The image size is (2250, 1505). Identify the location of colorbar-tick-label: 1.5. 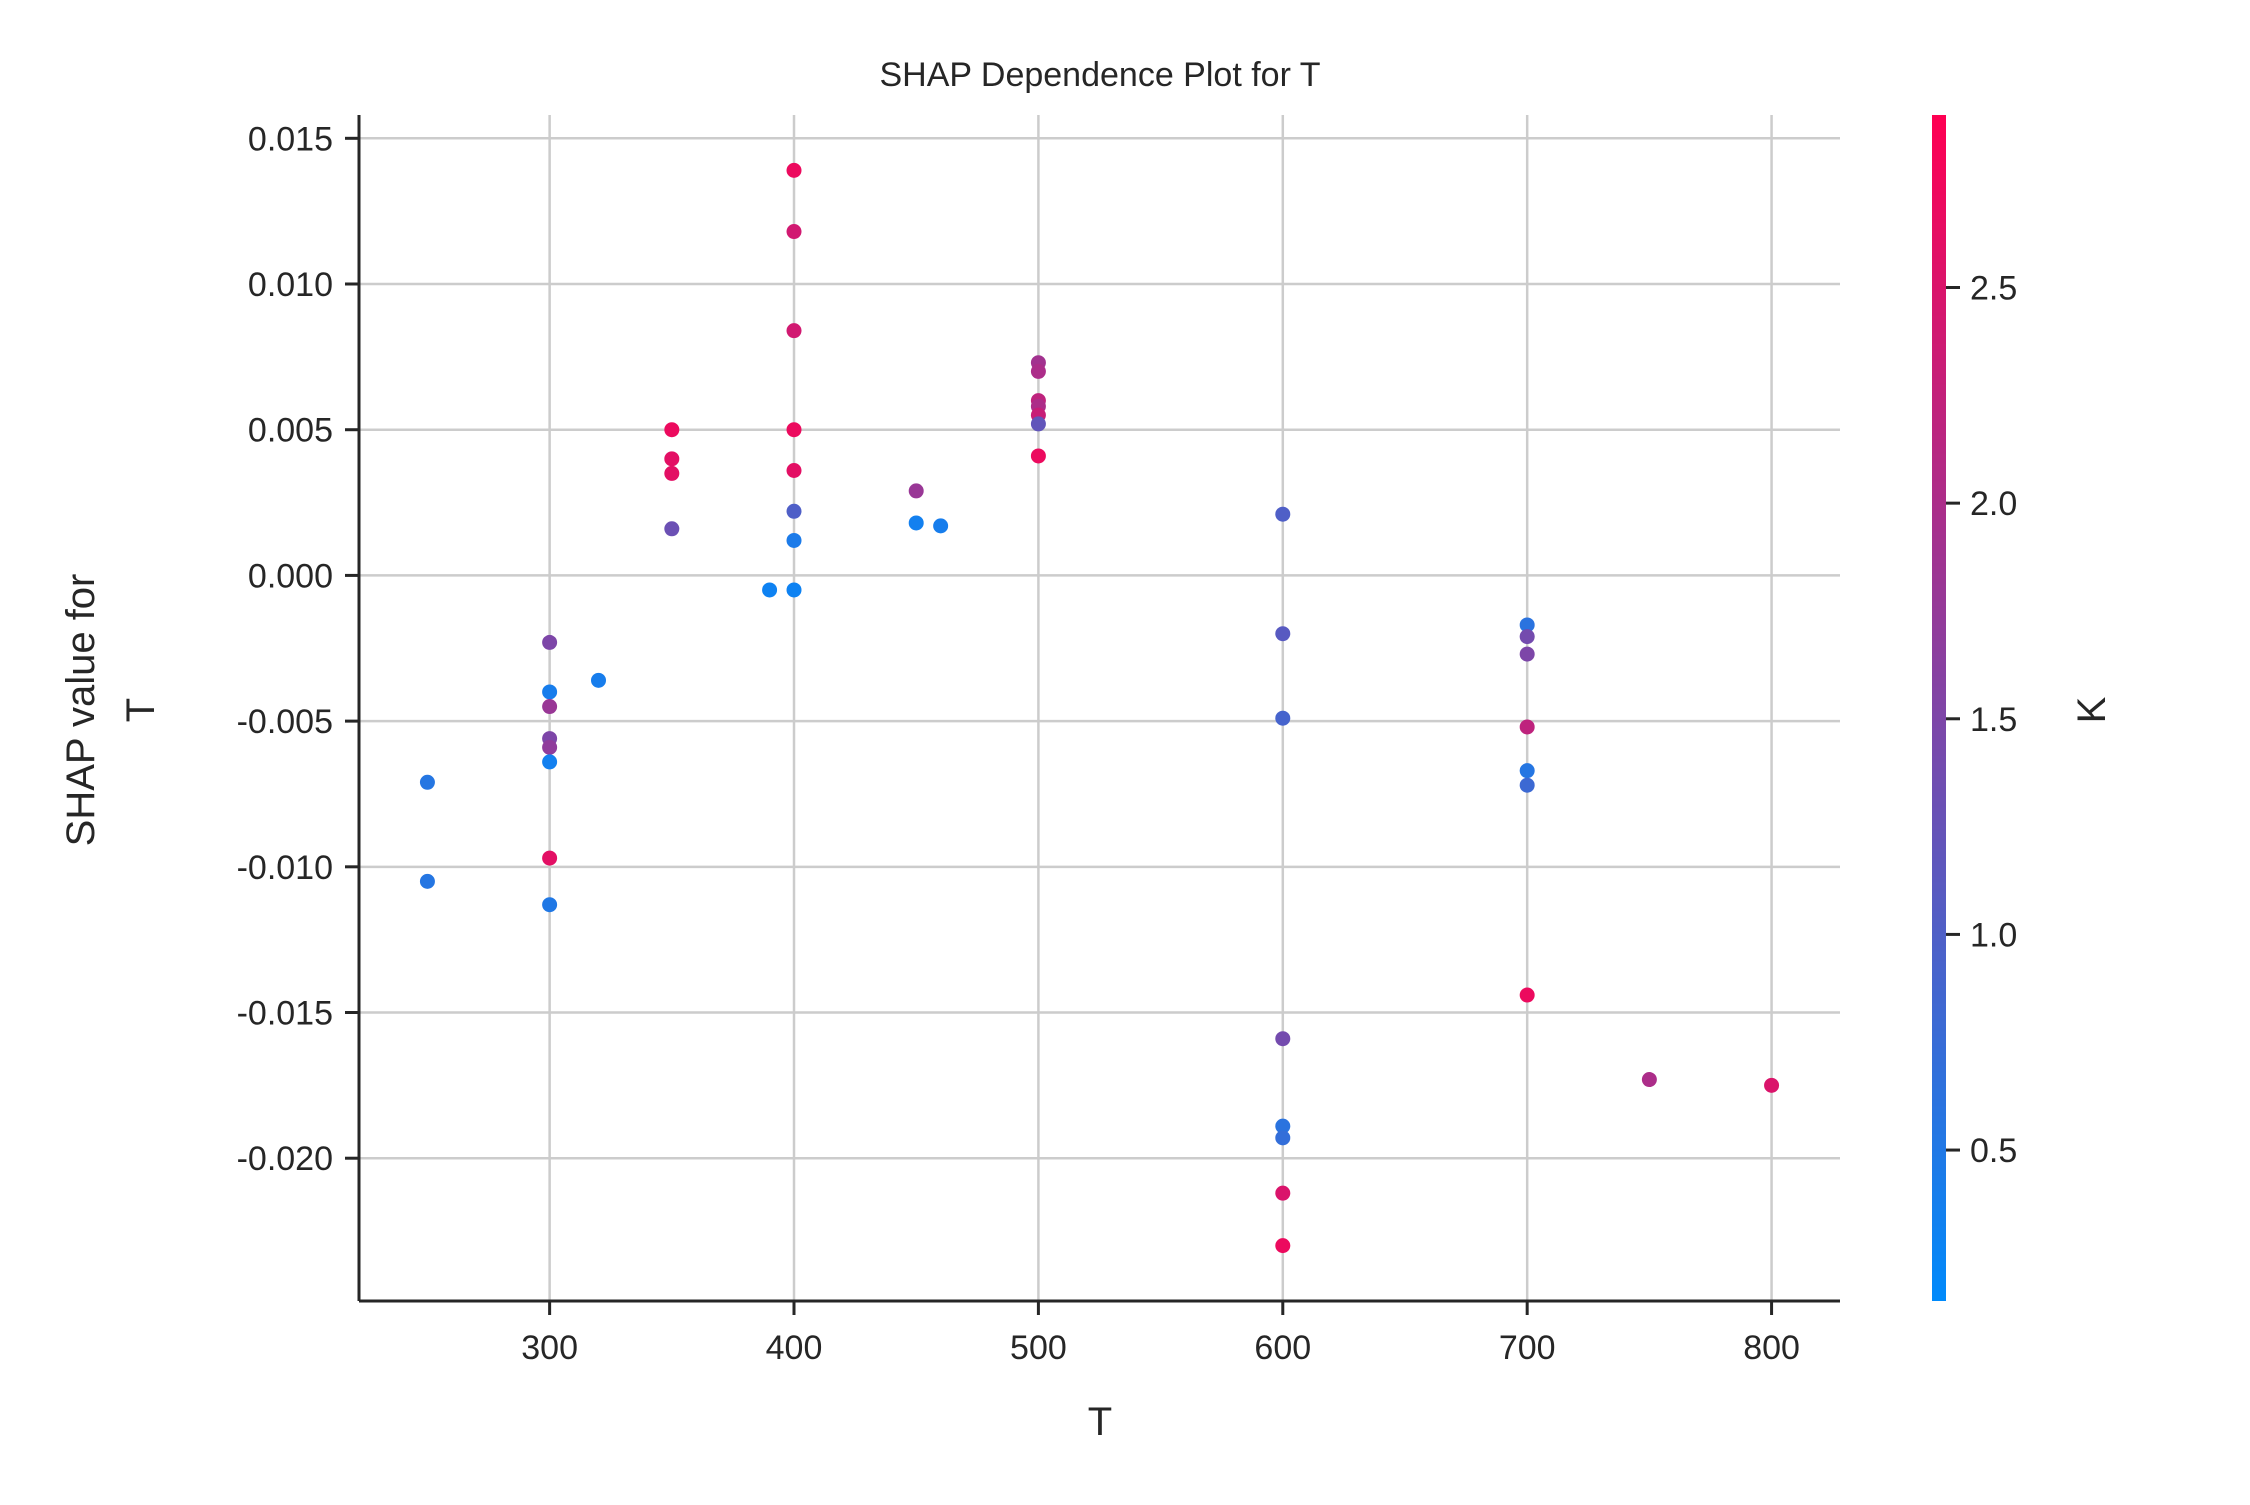
(1993, 720).